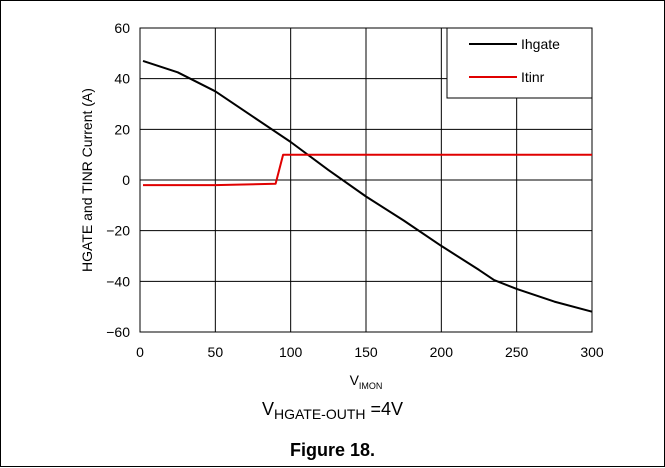  Describe the element at coordinates (87, 180) in the screenshot. I see `y-axis-label: HGATE and TINR Current (A)` at that location.